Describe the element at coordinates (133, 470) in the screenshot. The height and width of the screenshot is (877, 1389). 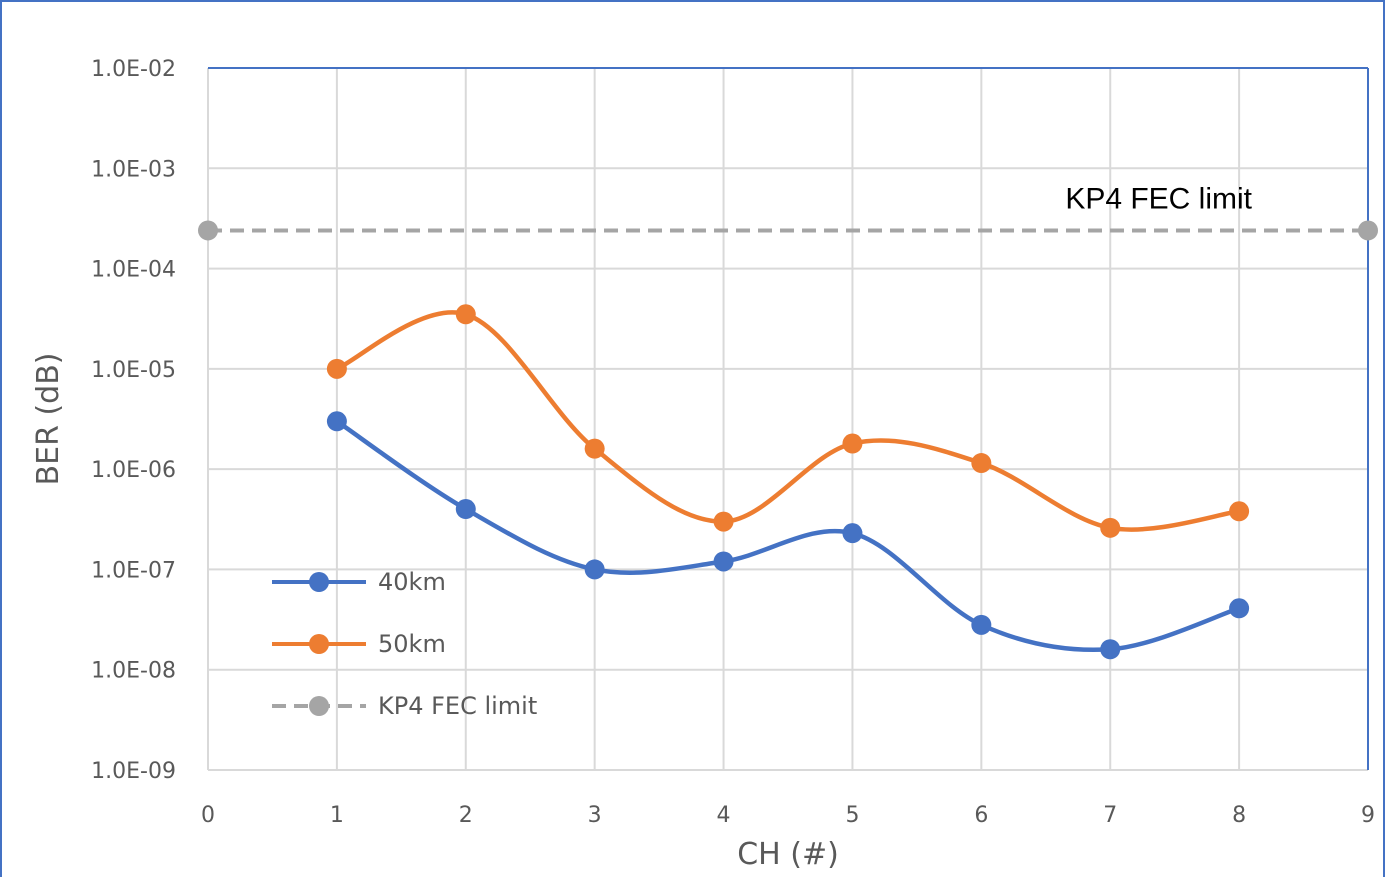
I see `y-tick-label: 1.0E-06` at that location.